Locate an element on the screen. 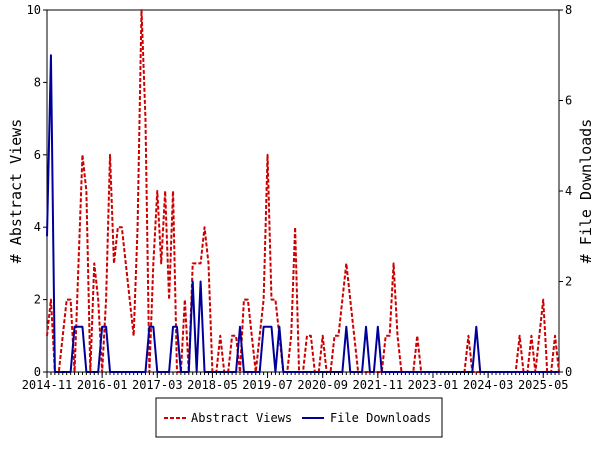  x-tick-label: 2021-11 is located at coordinates (378, 385).